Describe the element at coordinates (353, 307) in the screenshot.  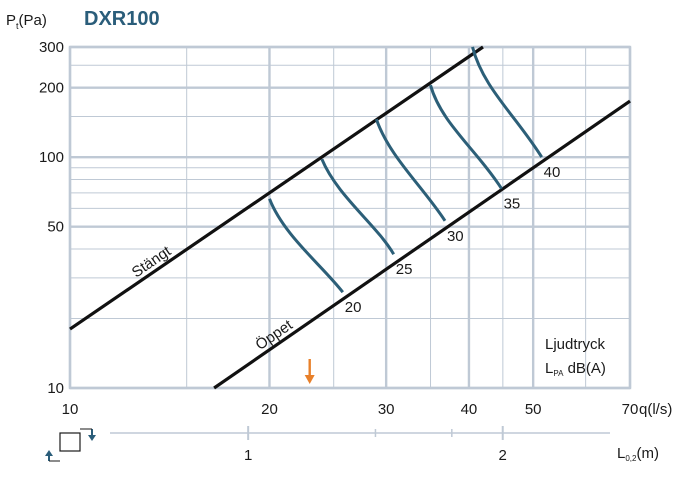
I see `sound-curve-label: 20` at that location.